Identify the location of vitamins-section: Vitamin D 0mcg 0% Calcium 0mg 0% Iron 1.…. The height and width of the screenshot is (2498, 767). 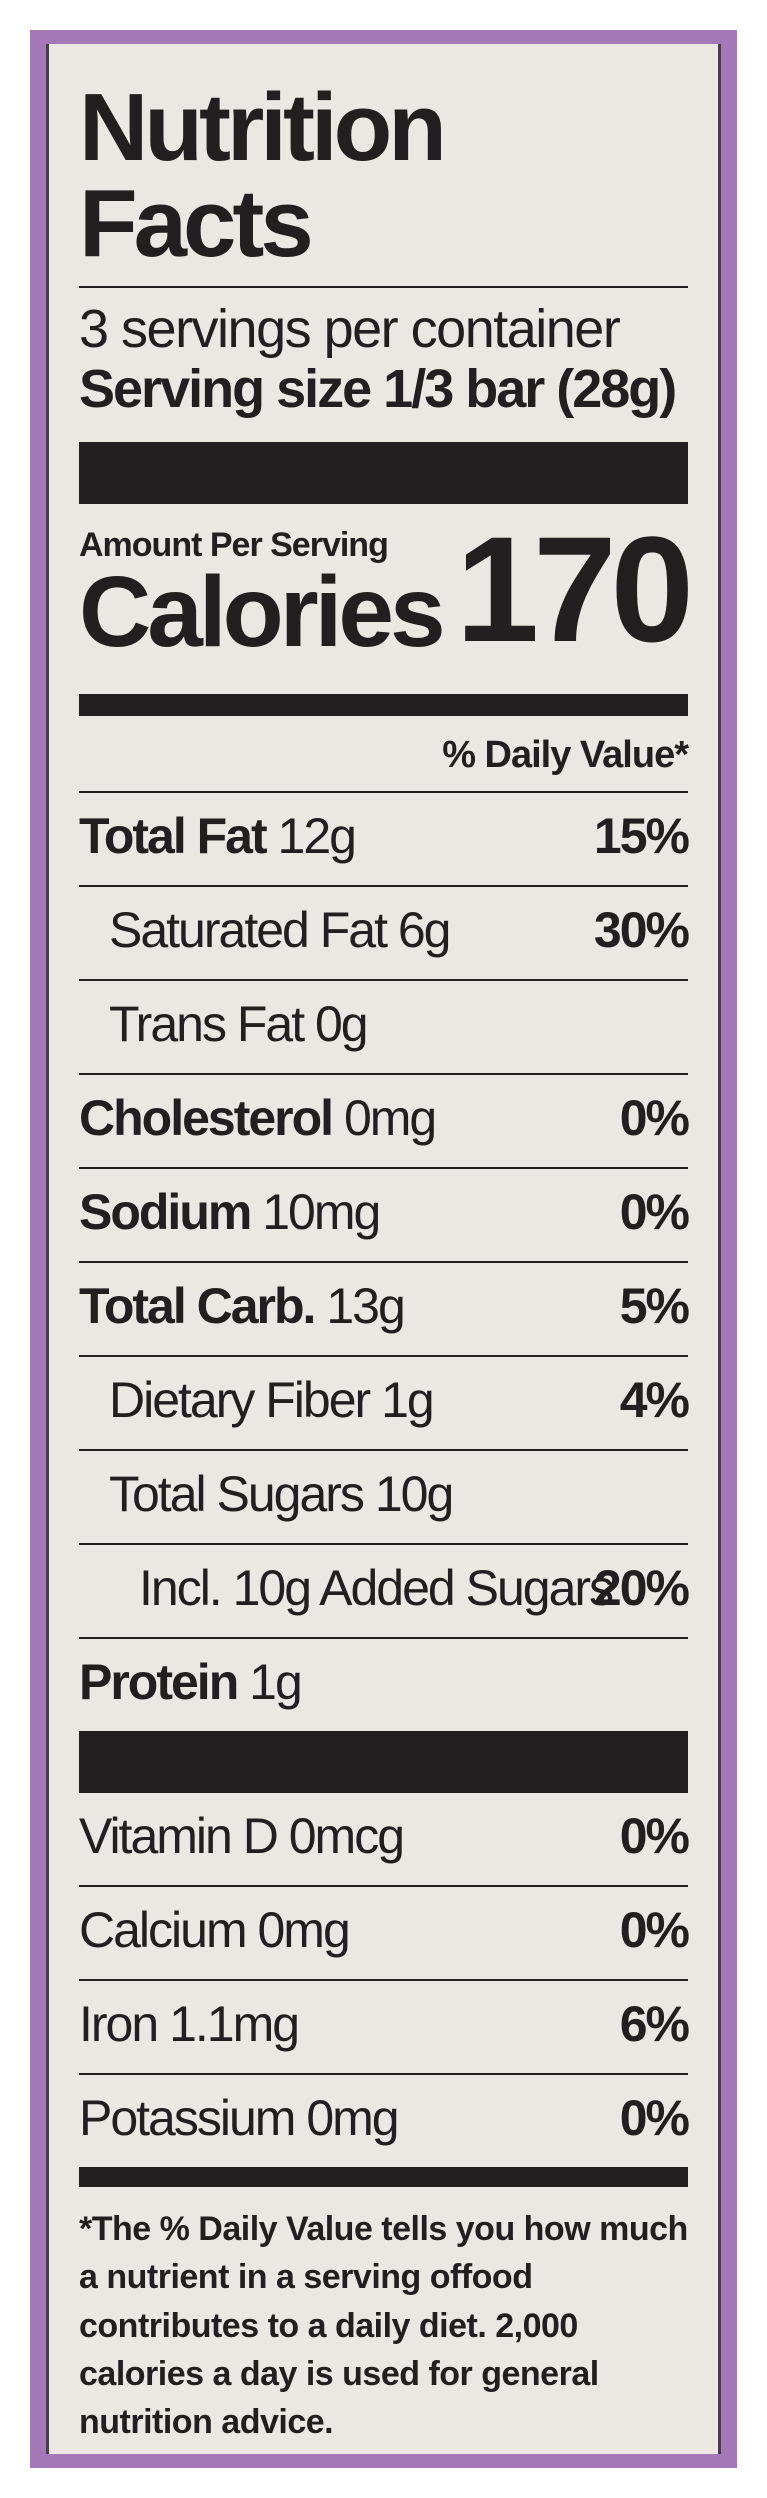
(384, 1980).